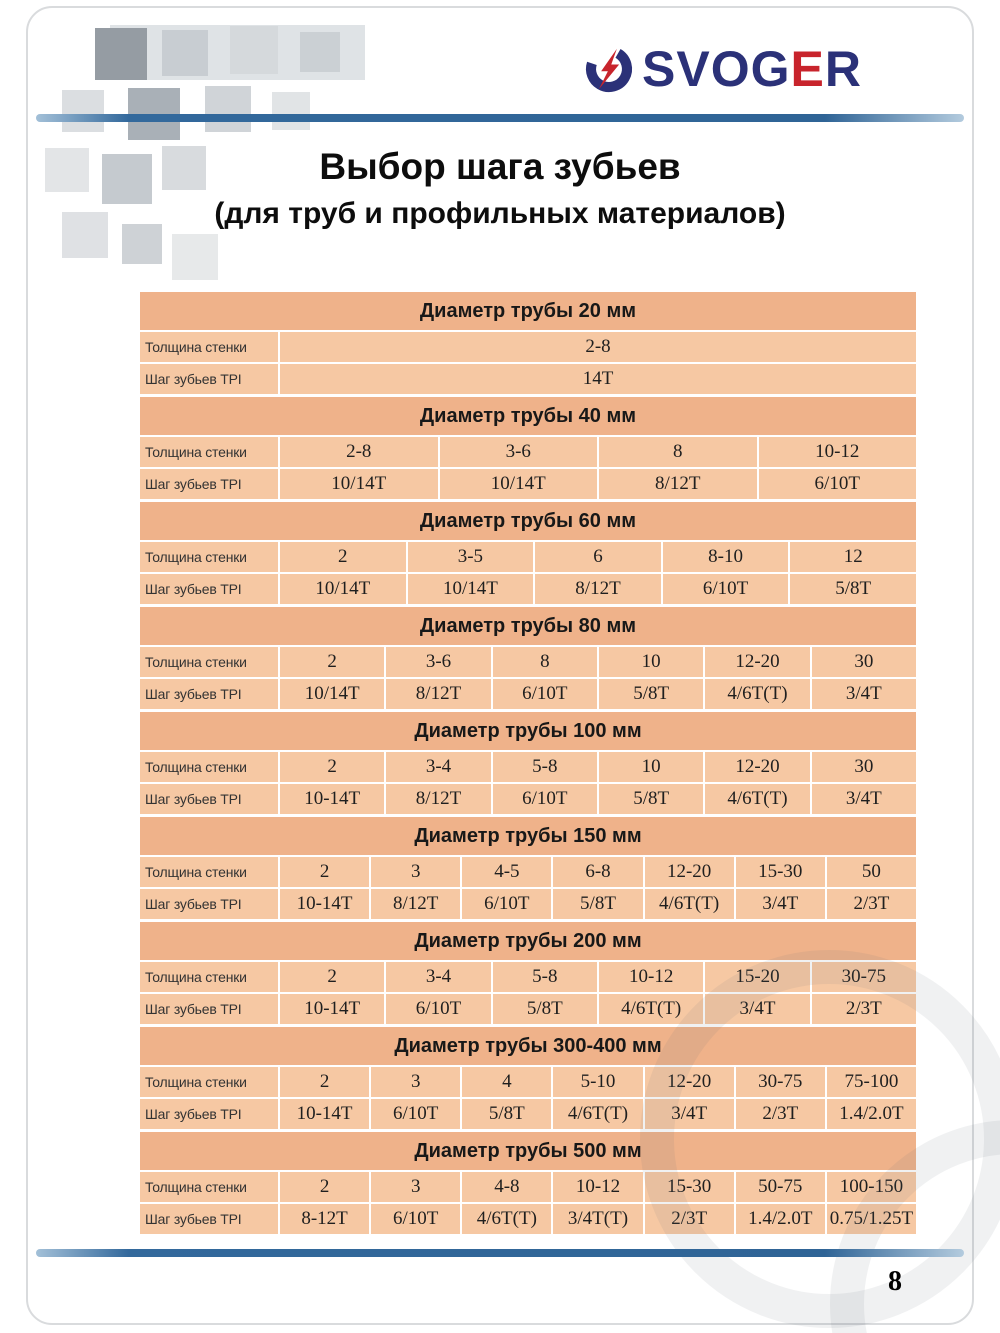 The width and height of the screenshot is (1000, 1333). Describe the element at coordinates (871, 872) in the screenshot. I see `thickness-value: 50` at that location.